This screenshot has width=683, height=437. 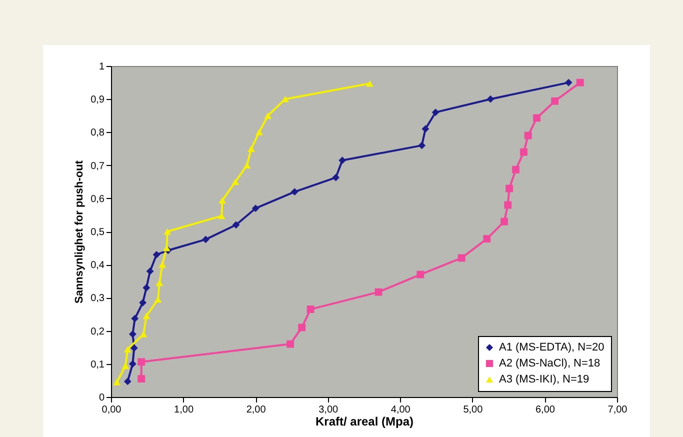 What do you see at coordinates (328, 410) in the screenshot?
I see `x-tick-label: 3,00` at bounding box center [328, 410].